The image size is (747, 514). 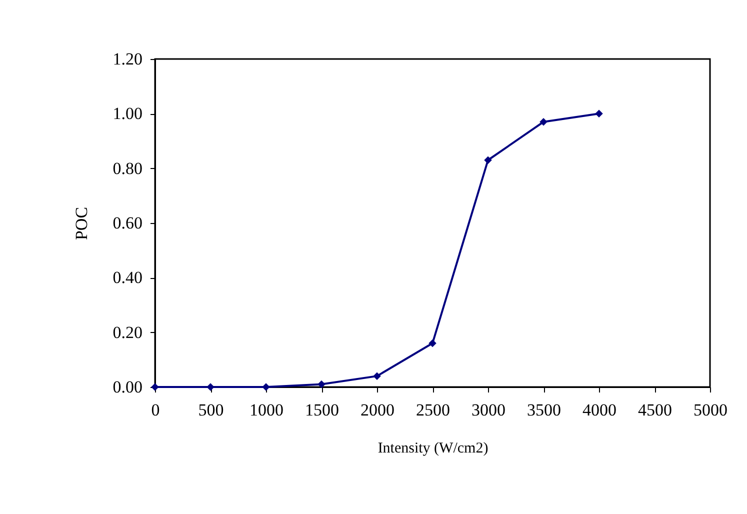 I want to click on x-tick-label: 3000, so click(x=489, y=410).